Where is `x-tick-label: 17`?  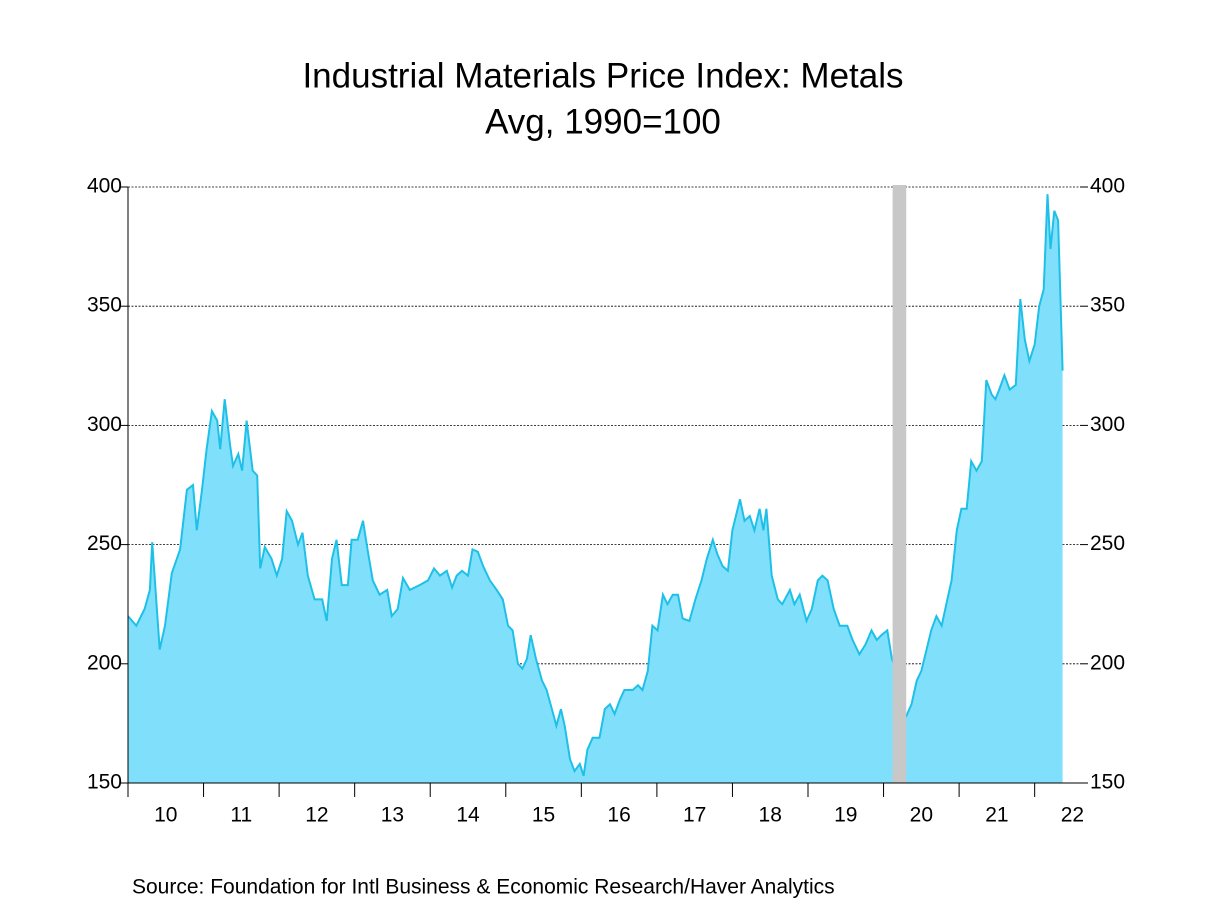
x-tick-label: 17 is located at coordinates (694, 815).